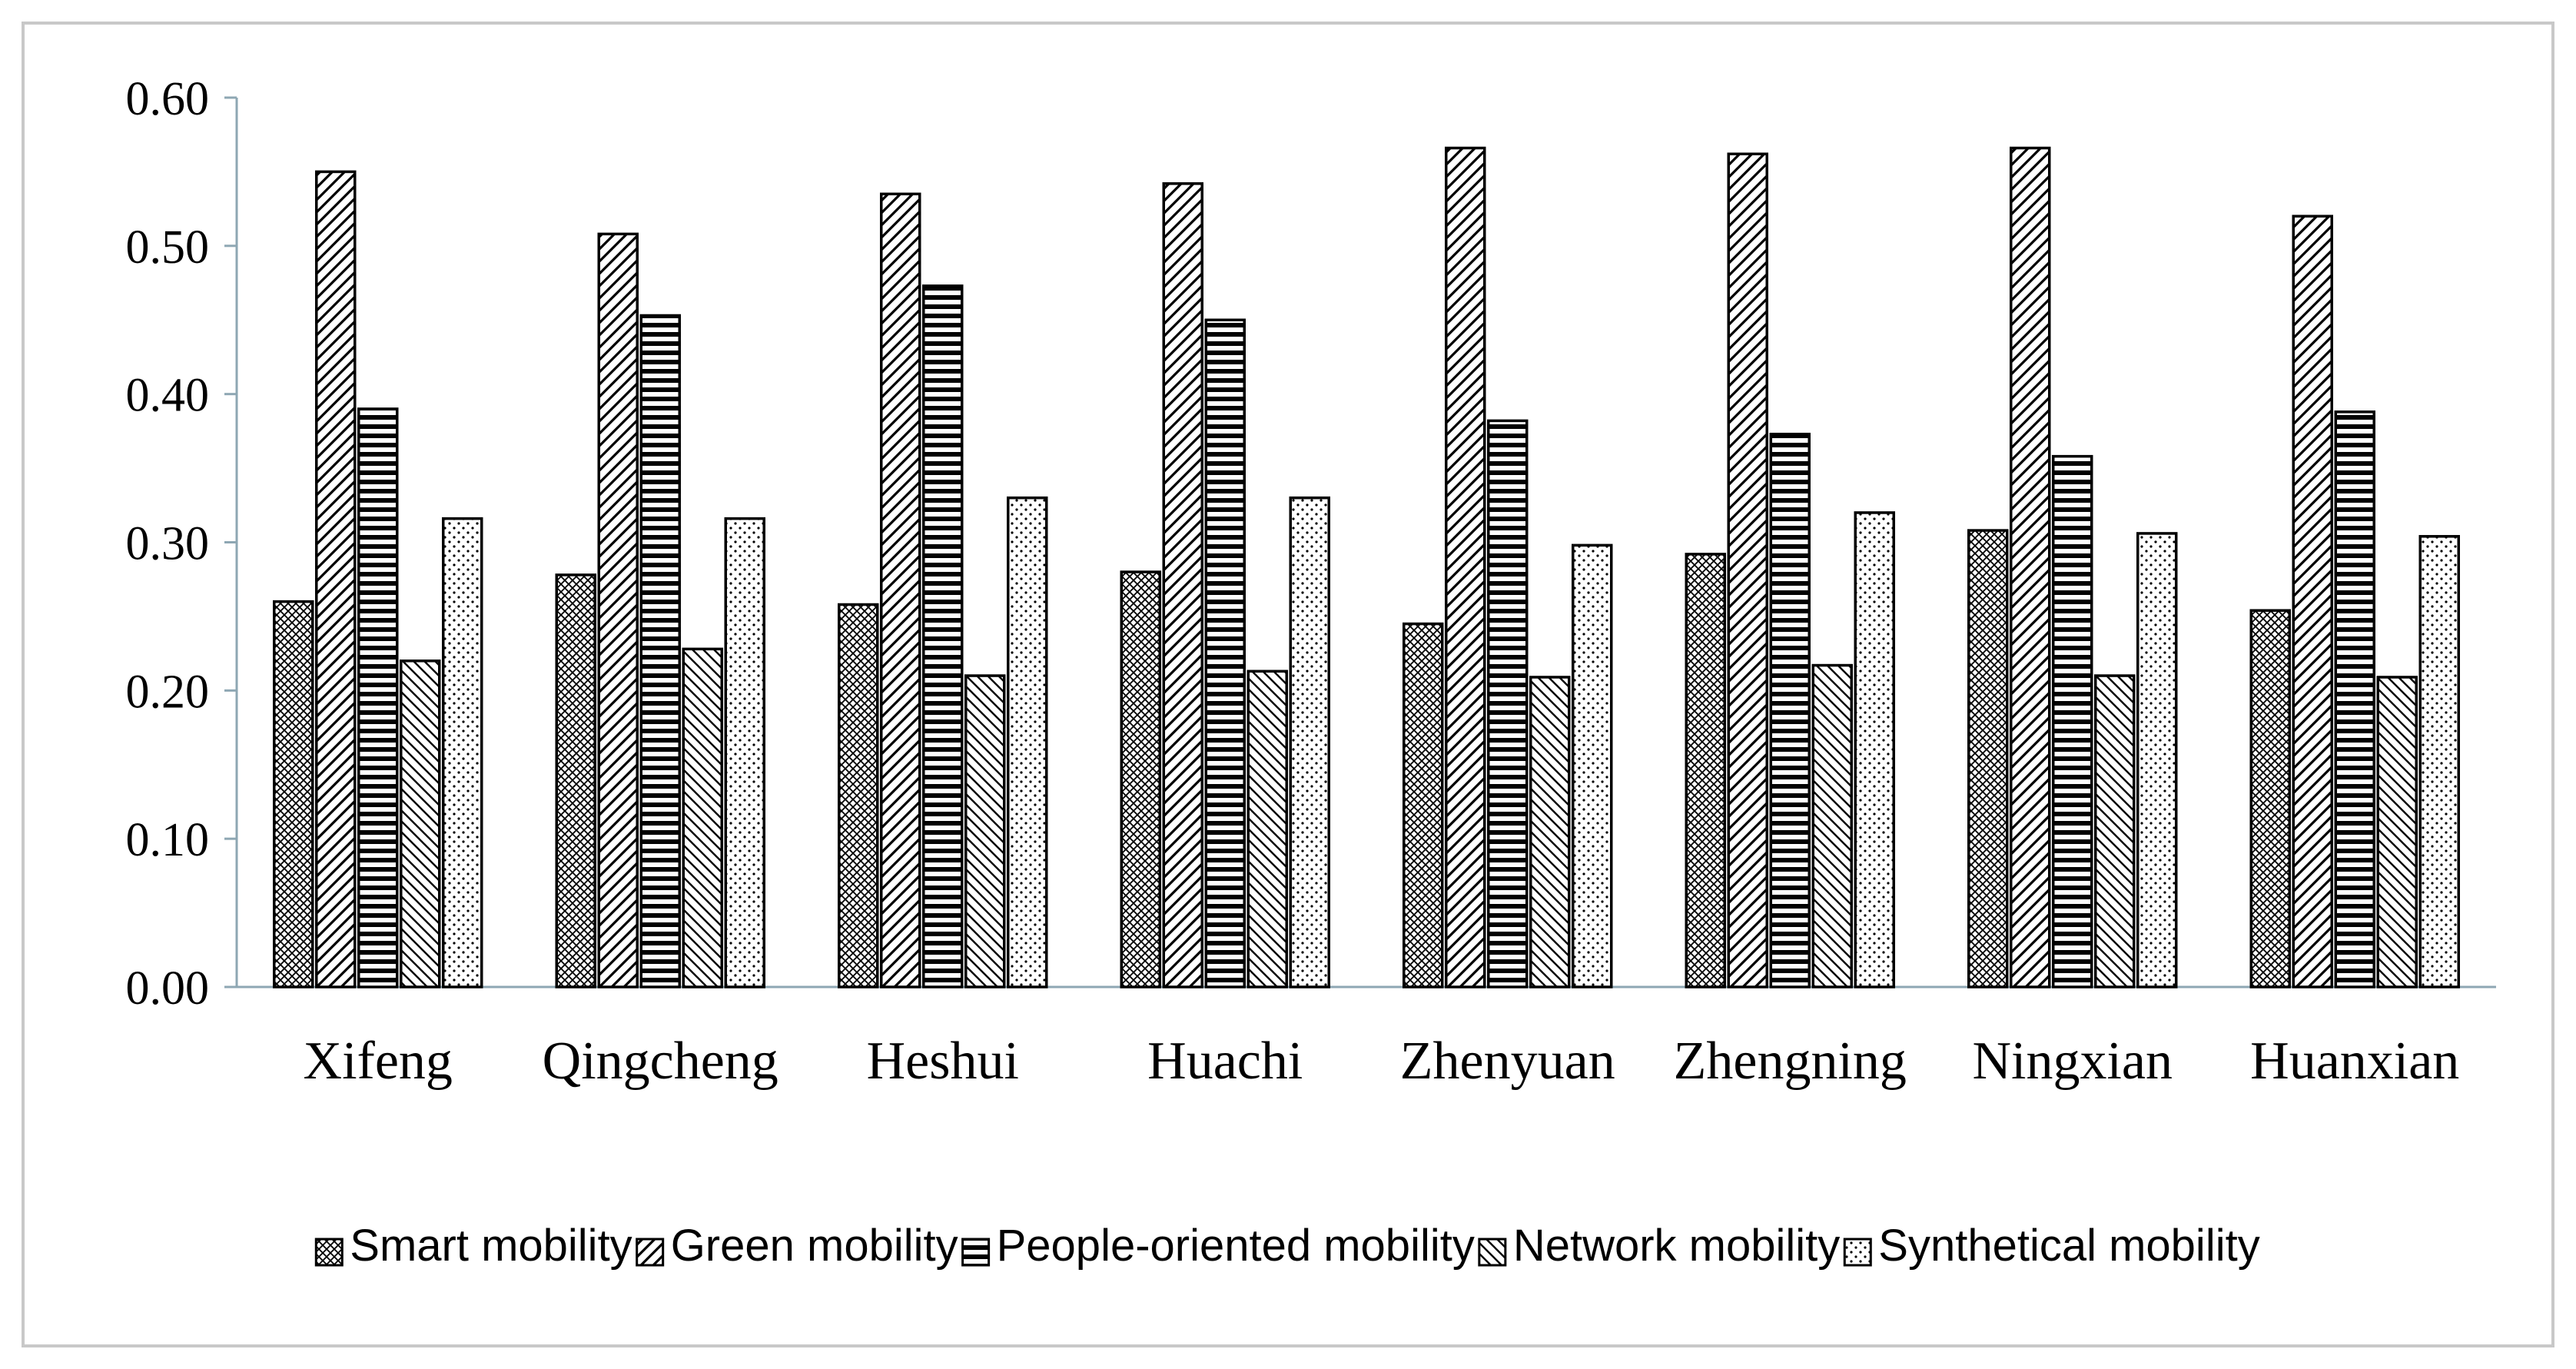 Image resolution: width=2576 pixels, height=1369 pixels. I want to click on bar-smart-mobility-zhengning, so click(1705, 771).